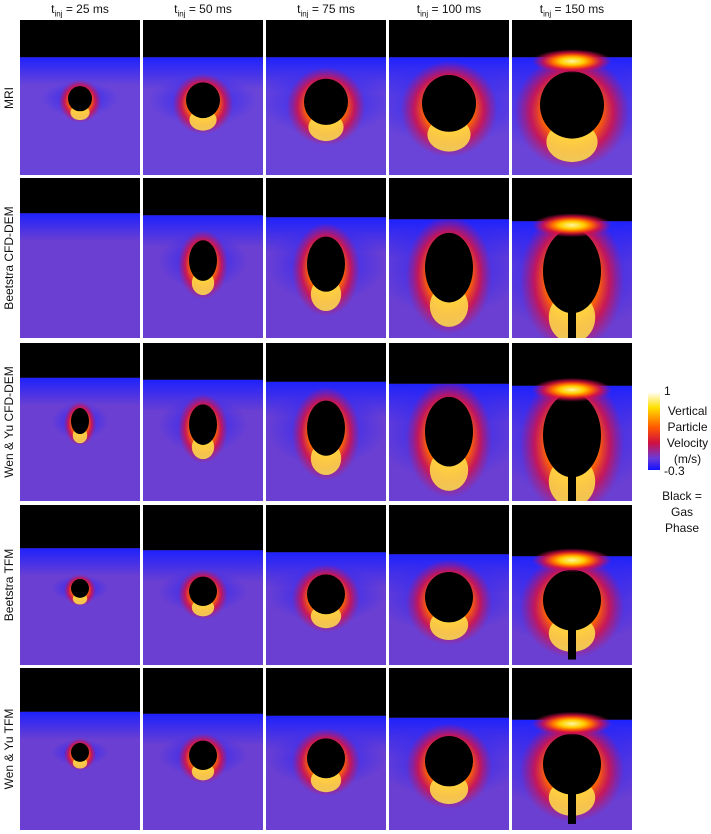 This screenshot has height=834, width=711. I want to click on column-header: tinj = 150 ms, so click(572, 10).